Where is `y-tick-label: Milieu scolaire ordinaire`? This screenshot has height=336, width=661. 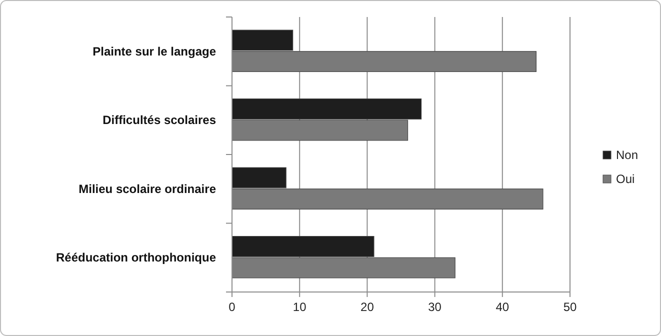
y-tick-label: Milieu scolaire ordinaire is located at coordinates (147, 189).